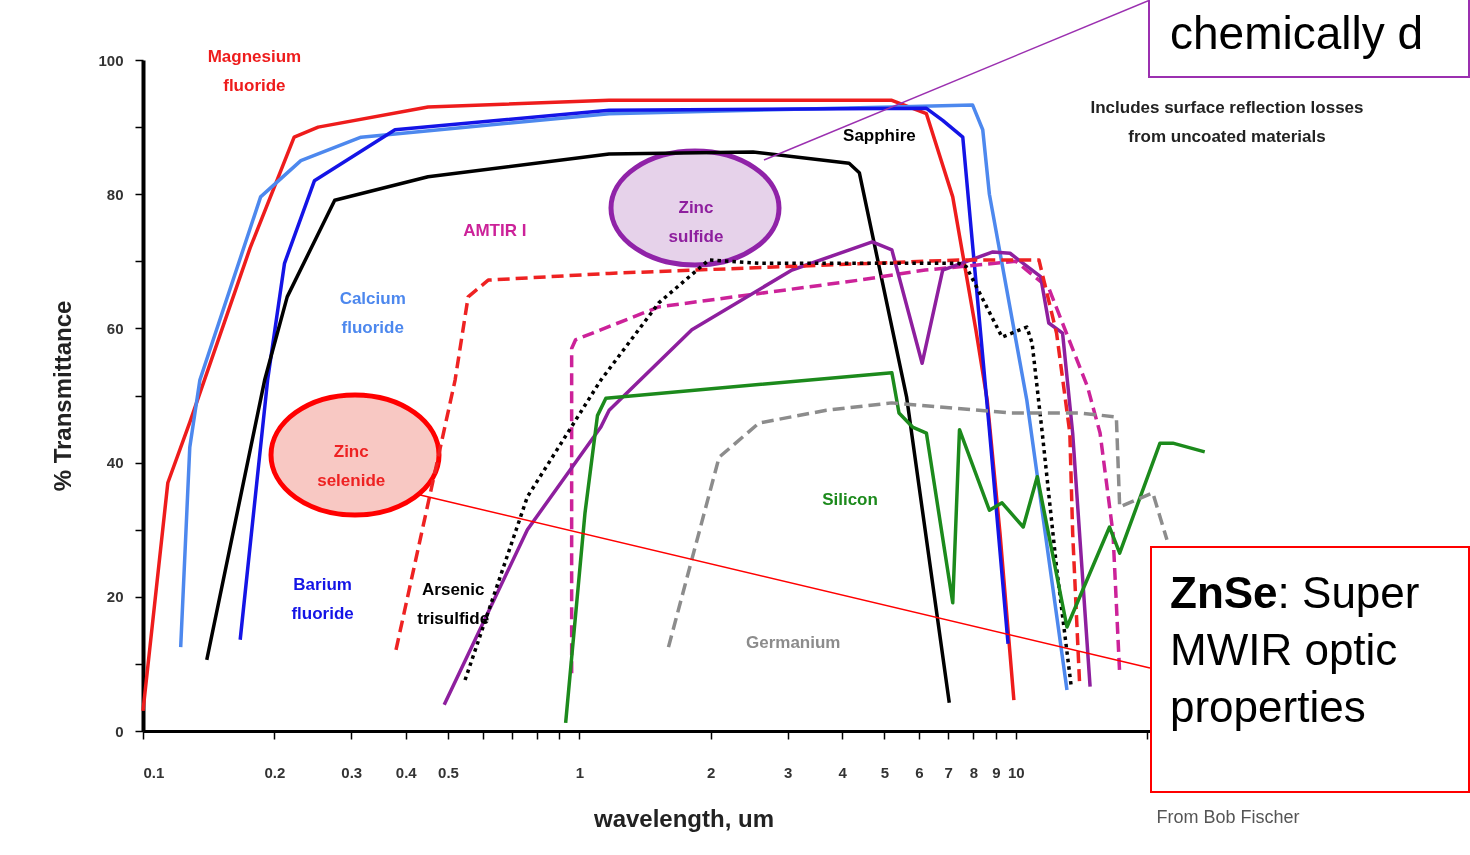 Image resolution: width=1470 pixels, height=855 pixels. Describe the element at coordinates (154, 772) in the screenshot. I see `x-tick-label: 0.1` at that location.